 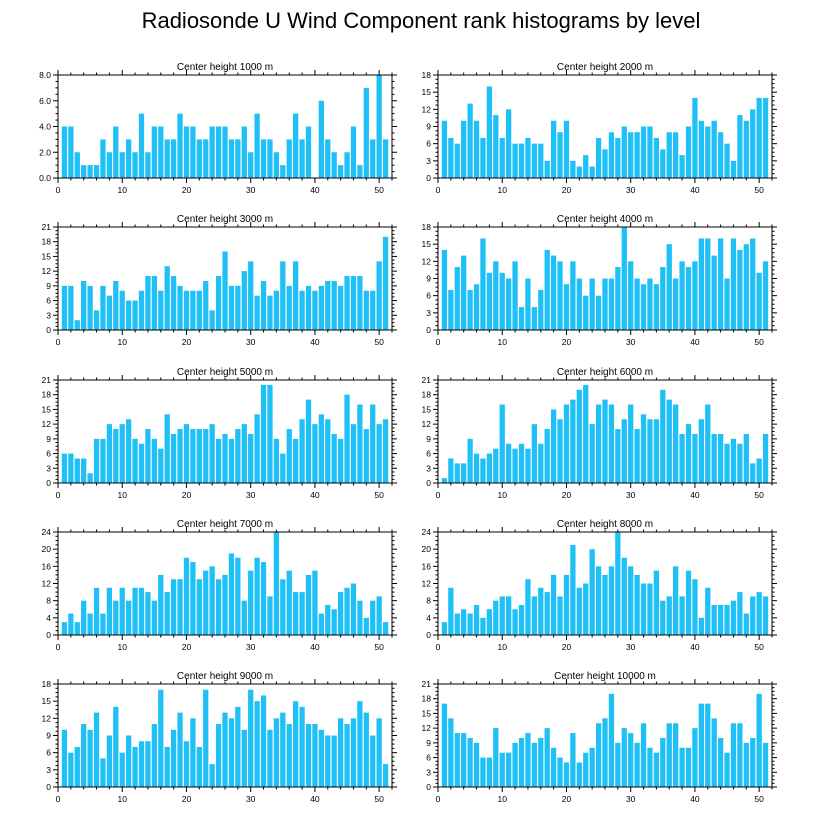 What do you see at coordinates (47, 718) in the screenshot?
I see `y-tick-label: 12` at bounding box center [47, 718].